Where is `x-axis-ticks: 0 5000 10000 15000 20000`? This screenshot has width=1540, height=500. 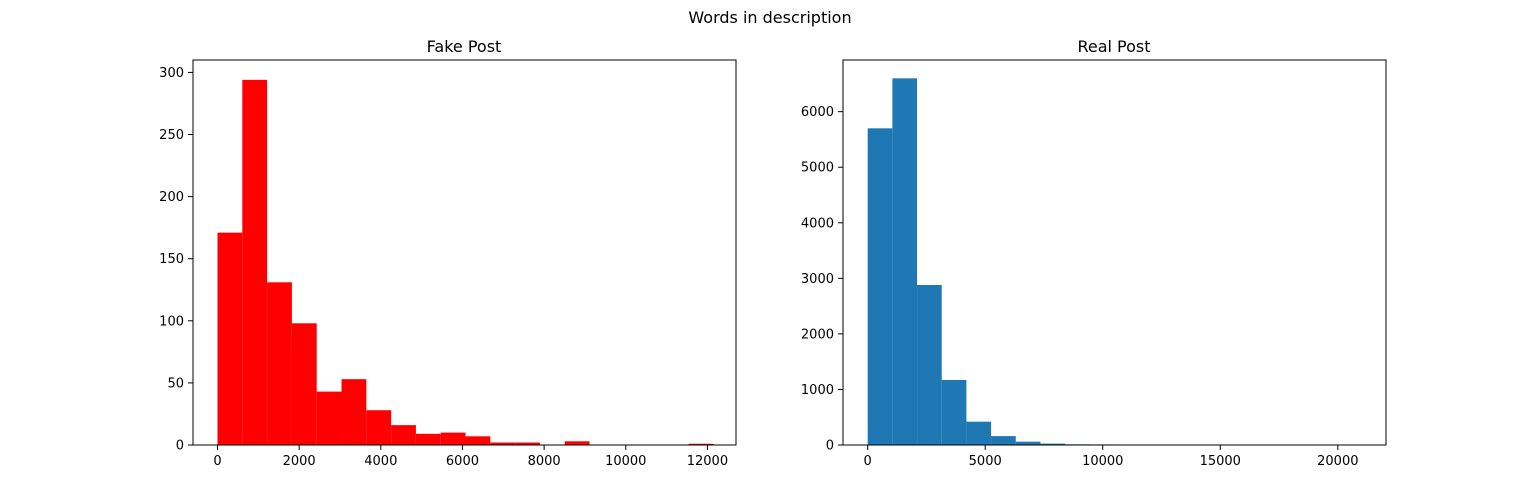 x-axis-ticks: 0 5000 10000 15000 20000 is located at coordinates (1111, 457).